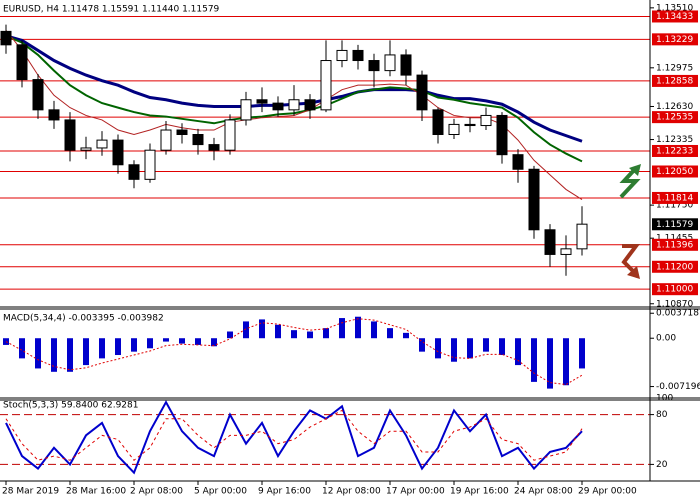 The width and height of the screenshot is (700, 500). I want to click on down-arrow-head, so click(633, 272).